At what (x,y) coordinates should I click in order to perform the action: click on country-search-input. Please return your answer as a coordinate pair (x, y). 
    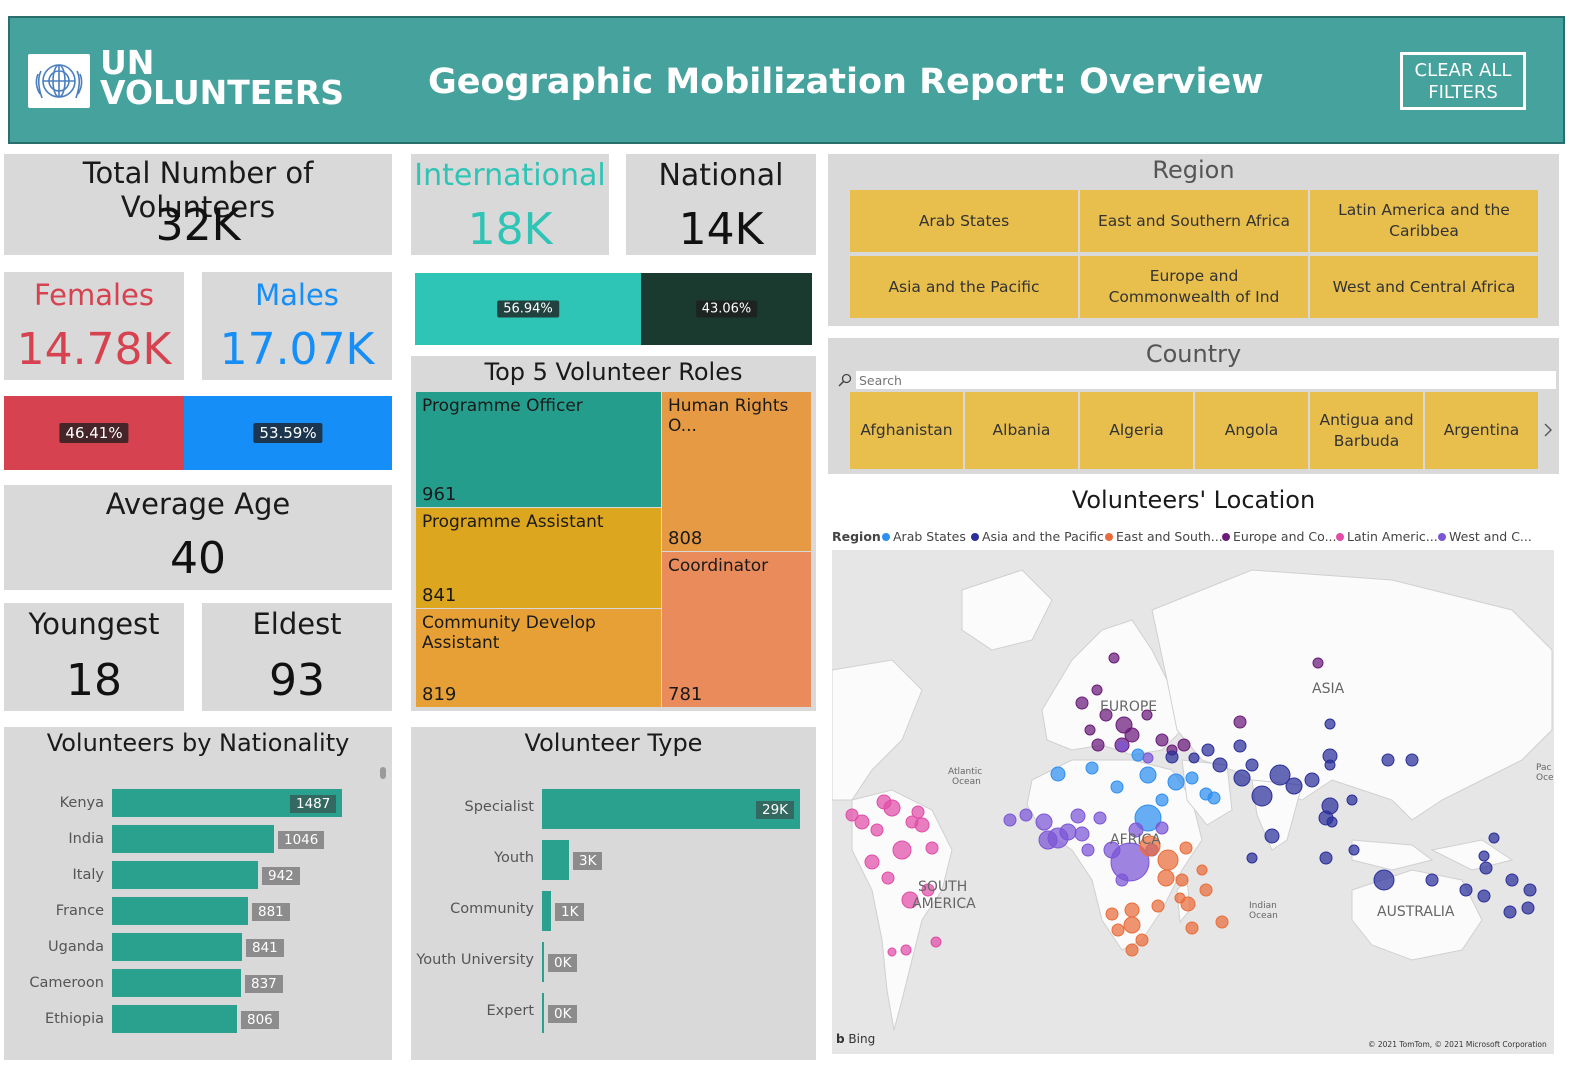
    Looking at the image, I should click on (1206, 380).